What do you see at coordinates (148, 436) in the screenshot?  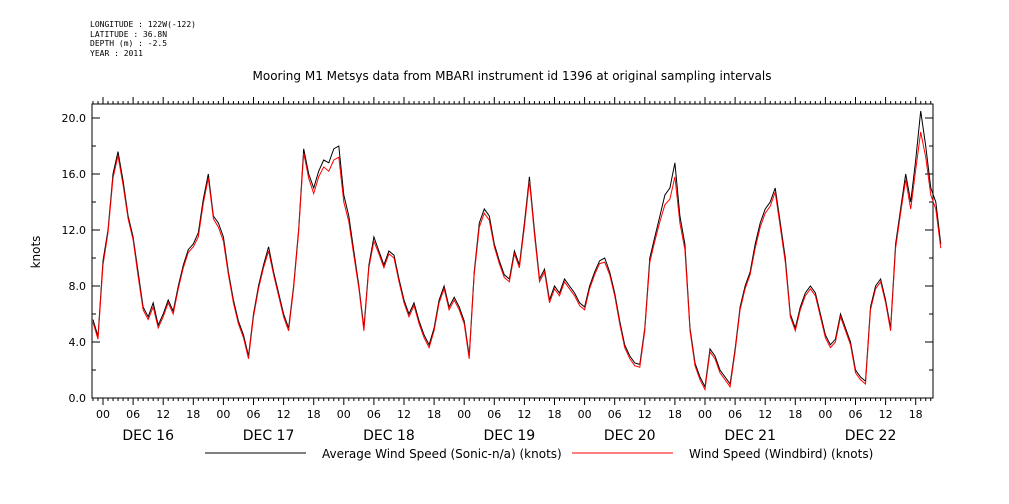 I see `x-day-label: DEC 16` at bounding box center [148, 436].